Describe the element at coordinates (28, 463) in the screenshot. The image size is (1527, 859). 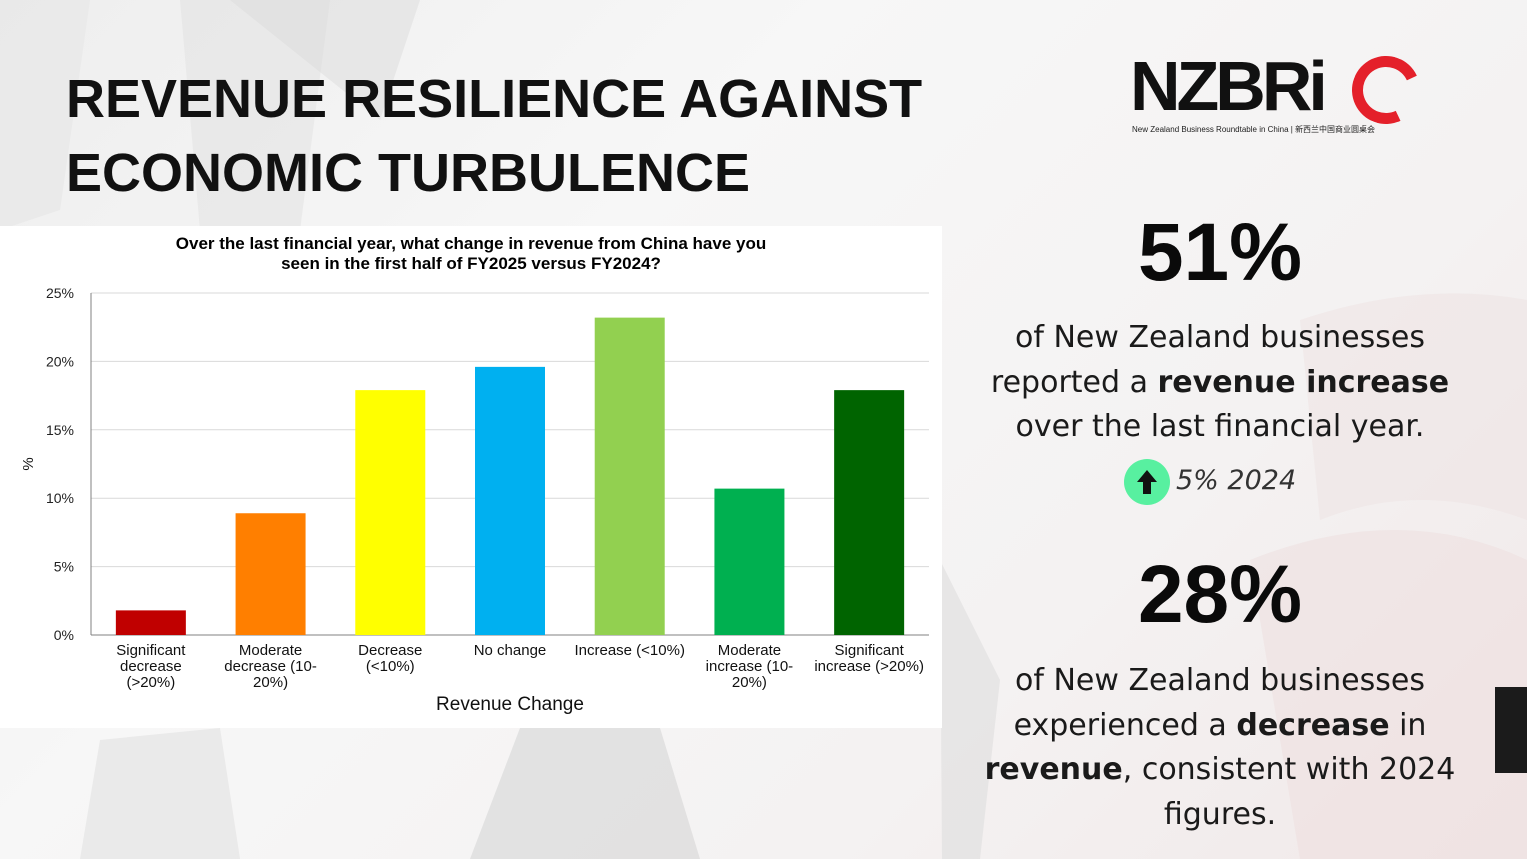
I see `y-axis-label: %` at that location.